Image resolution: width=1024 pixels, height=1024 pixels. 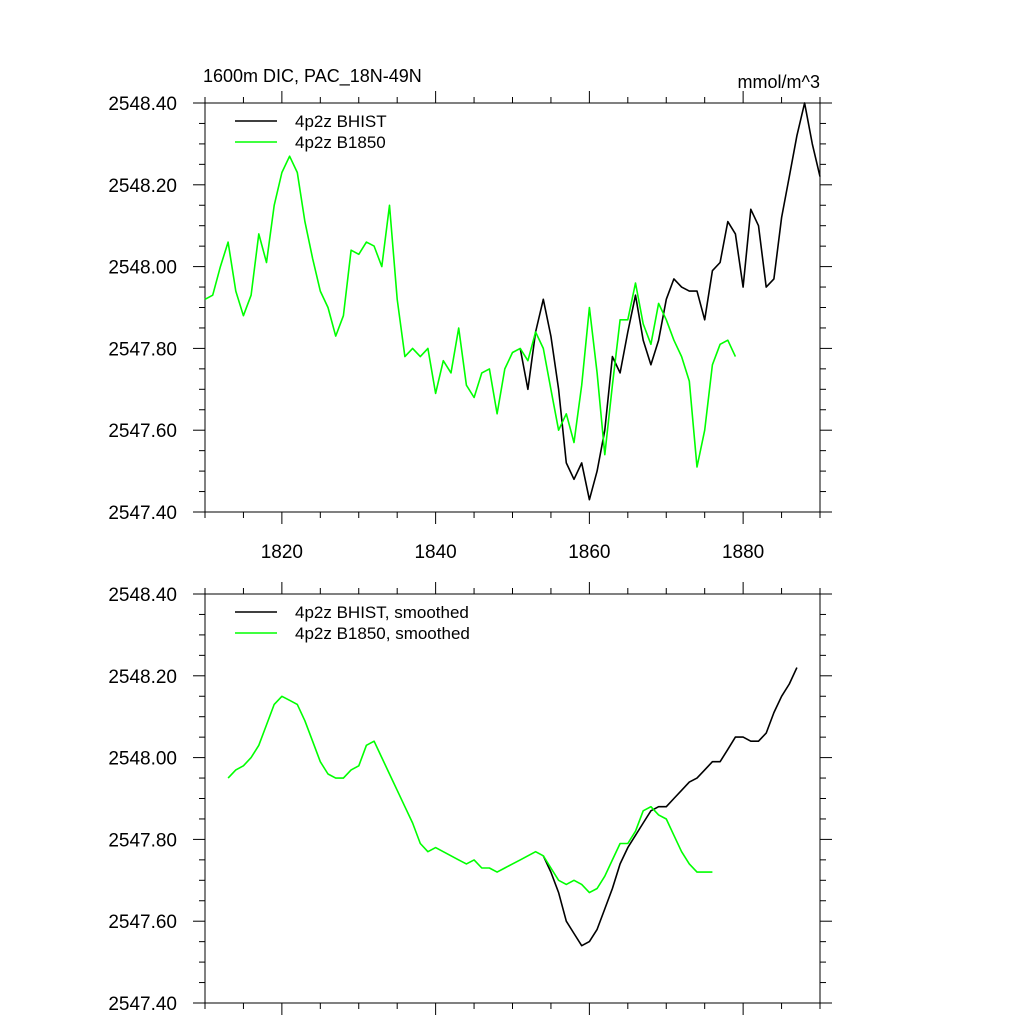 I want to click on x-tick-label: 1860, so click(x=589, y=552).